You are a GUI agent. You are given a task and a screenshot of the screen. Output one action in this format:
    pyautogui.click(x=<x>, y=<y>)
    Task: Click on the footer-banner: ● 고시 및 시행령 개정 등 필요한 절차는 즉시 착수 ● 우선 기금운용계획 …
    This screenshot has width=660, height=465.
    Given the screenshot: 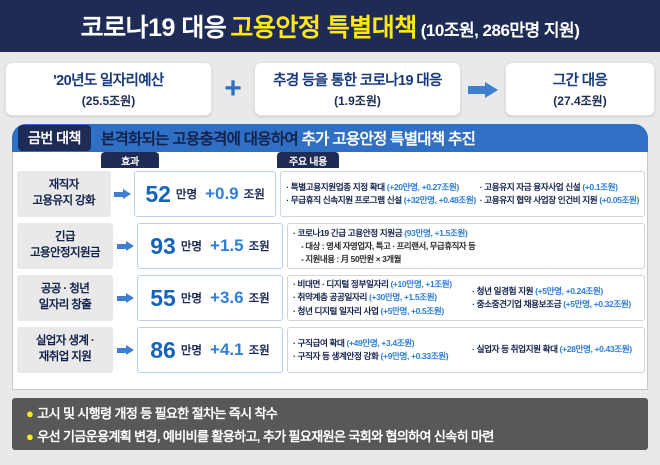 What is the action you would take?
    pyautogui.click(x=330, y=424)
    